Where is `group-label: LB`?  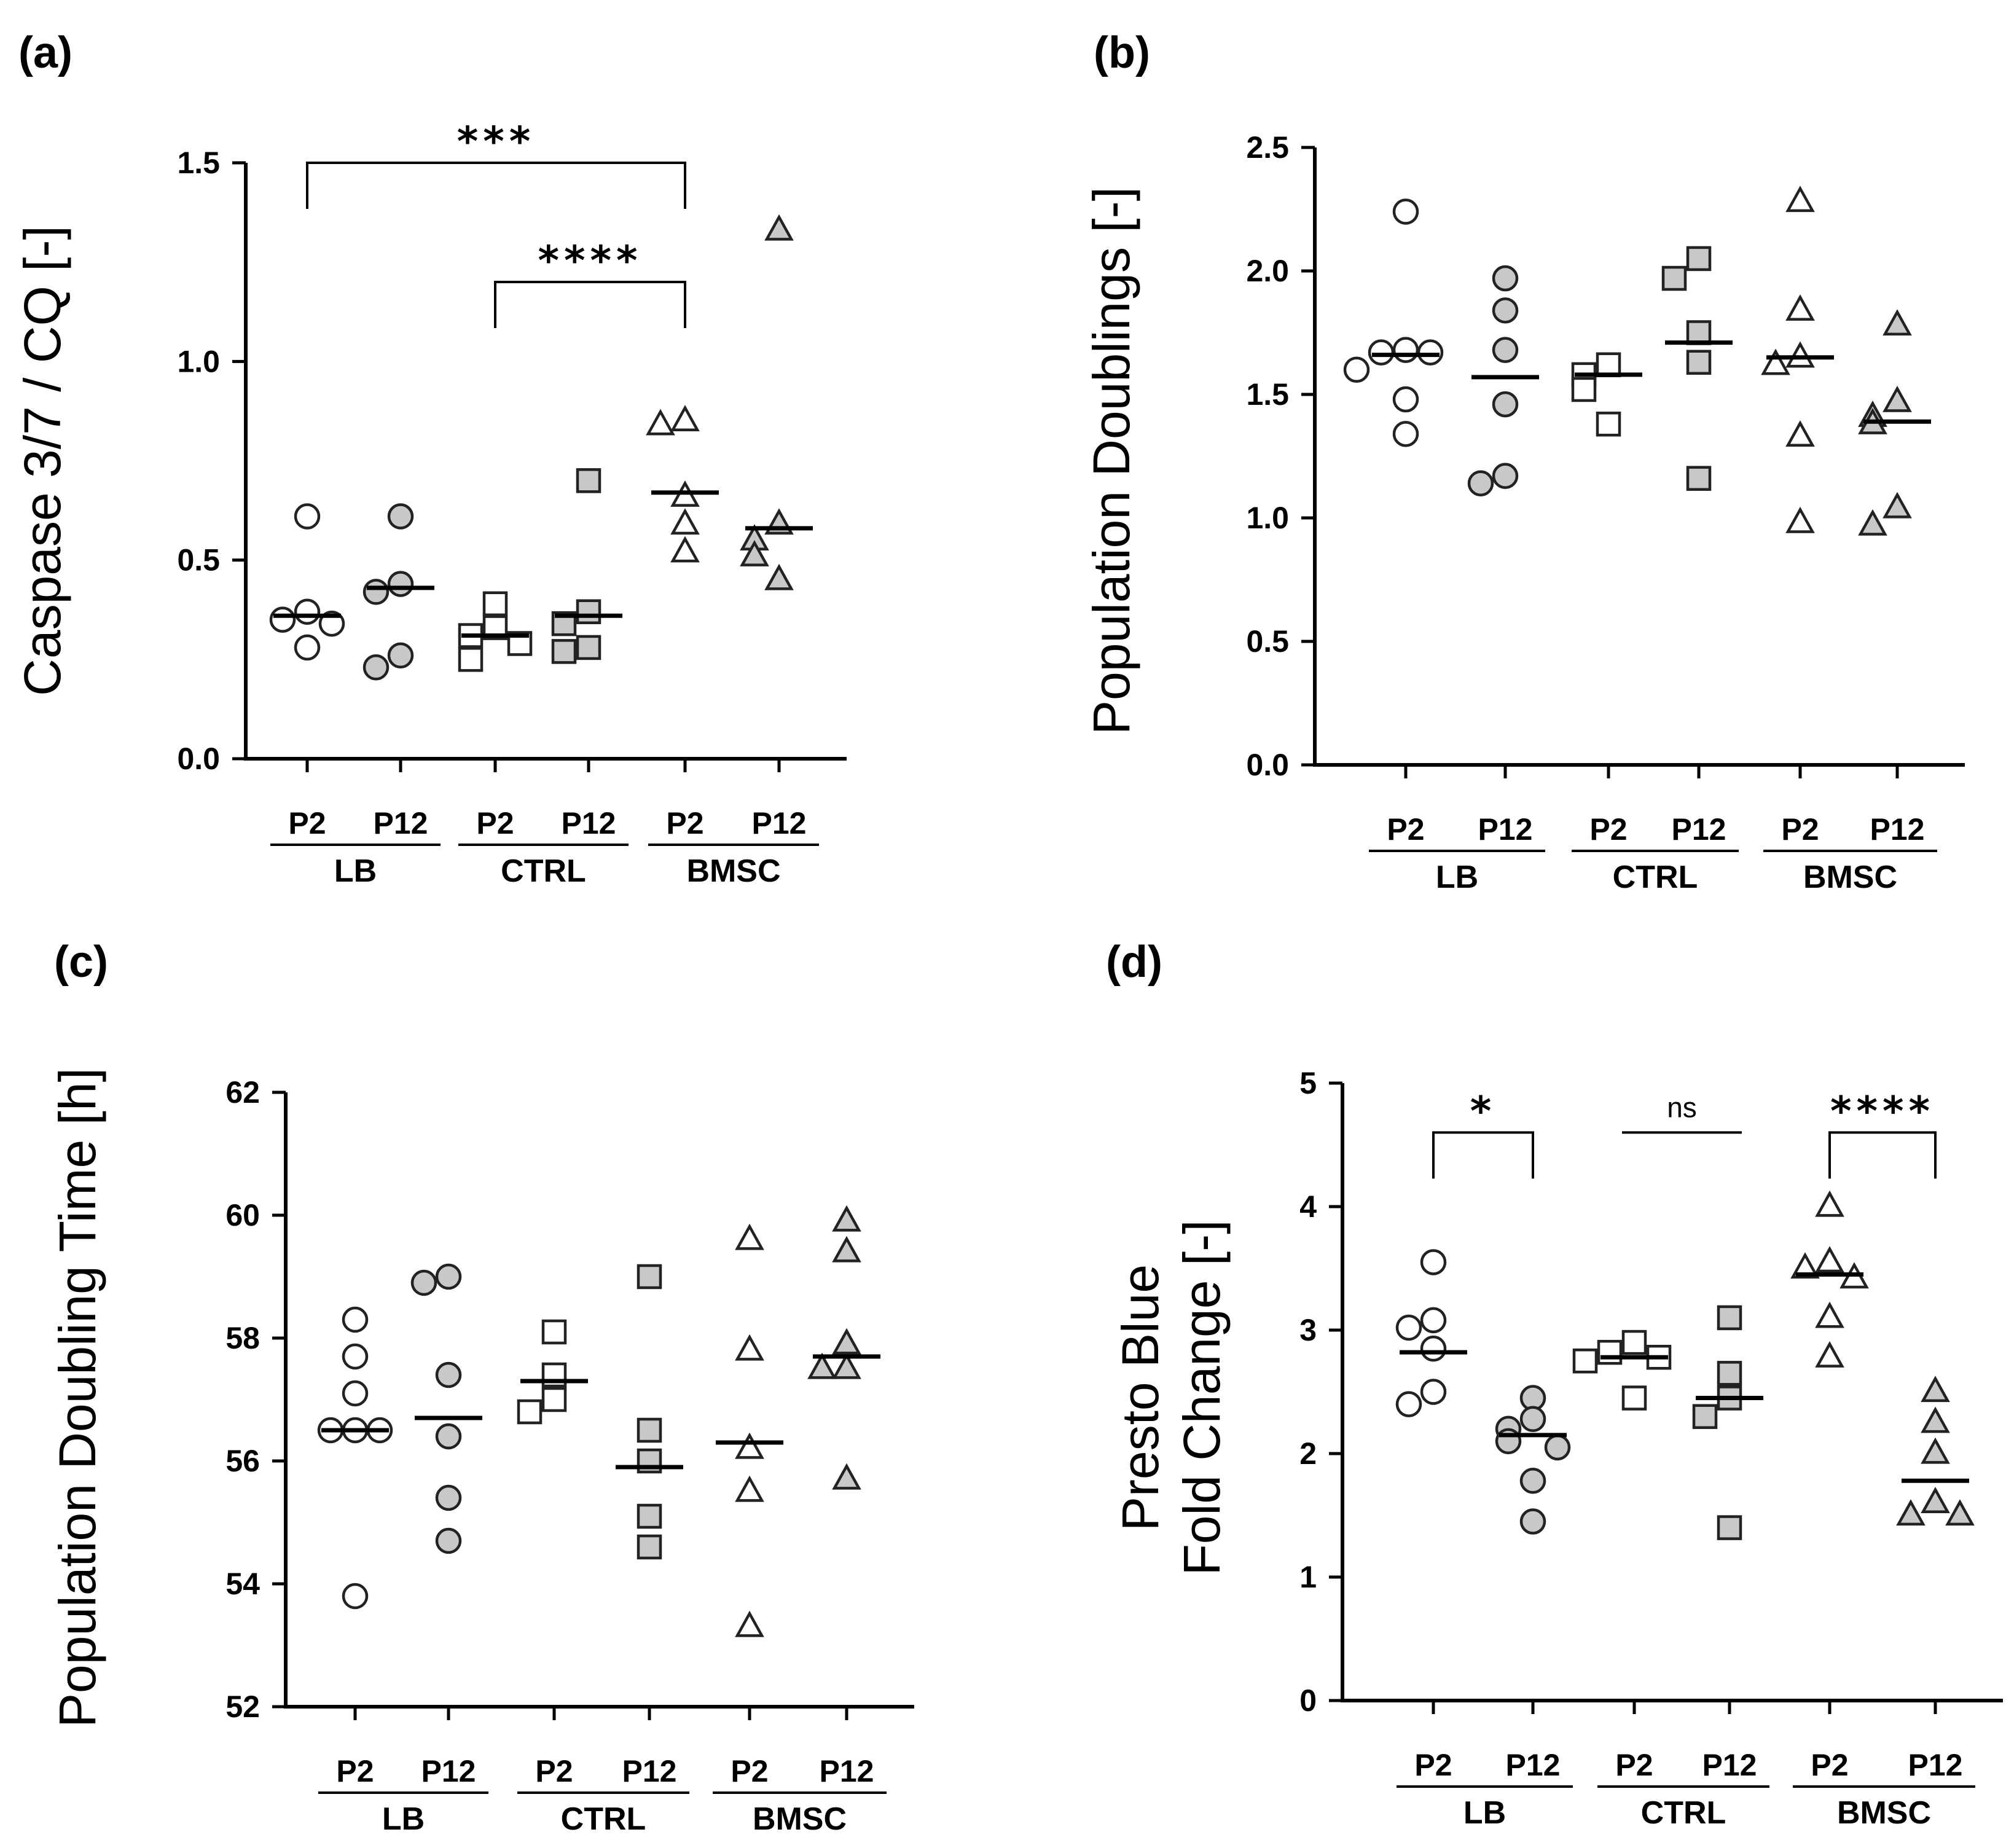 group-label: LB is located at coordinates (403, 1819).